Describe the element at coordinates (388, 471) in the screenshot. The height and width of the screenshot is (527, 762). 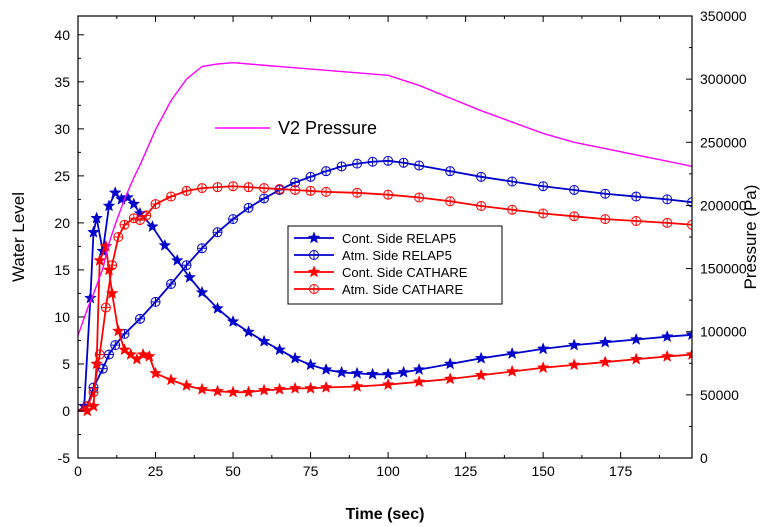
I see `x-tick-label: 100` at that location.